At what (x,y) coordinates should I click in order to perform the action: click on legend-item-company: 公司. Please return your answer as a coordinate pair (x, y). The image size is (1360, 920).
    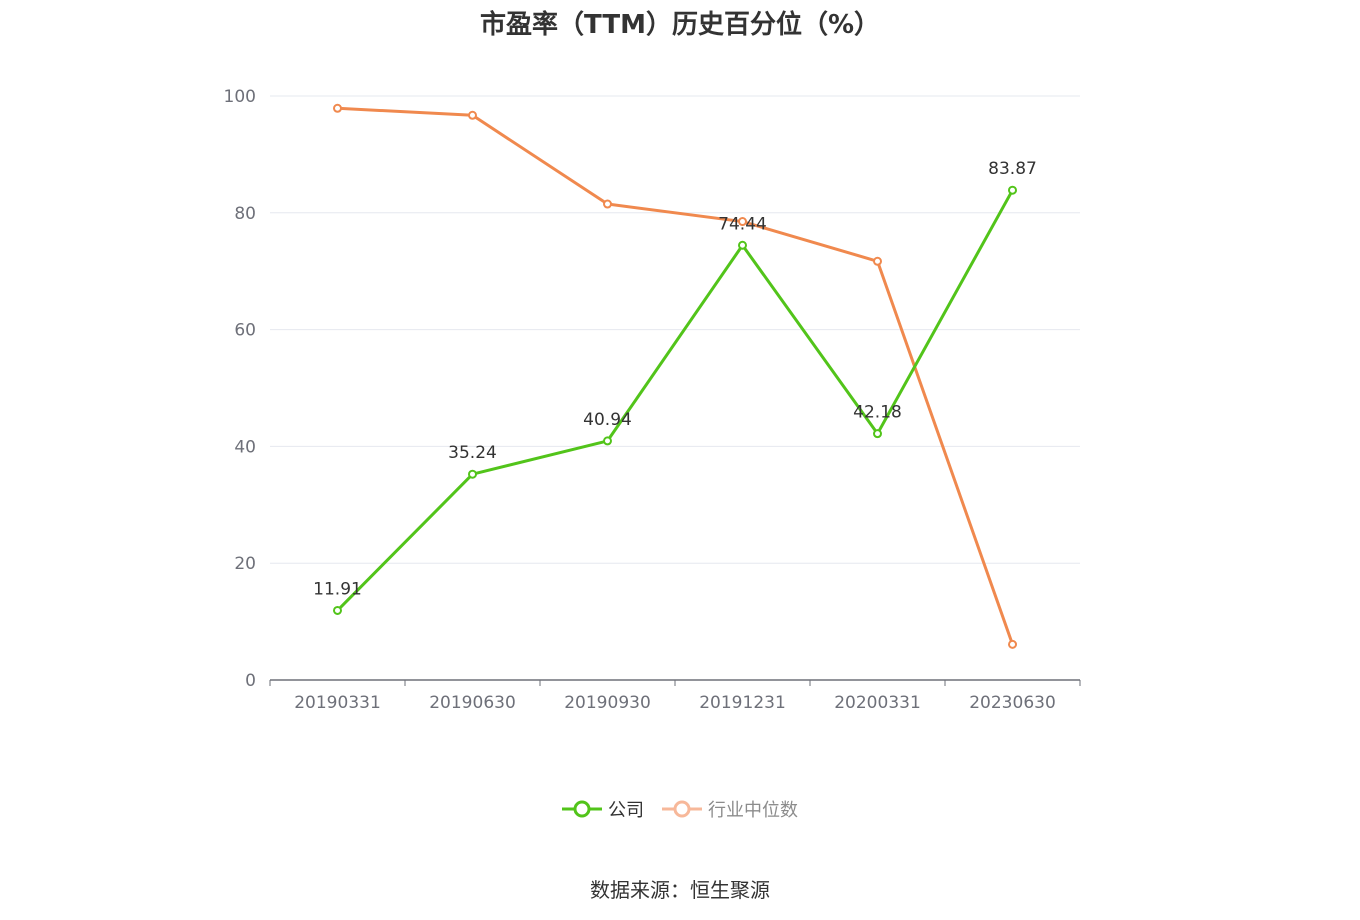
    Looking at the image, I should click on (603, 809).